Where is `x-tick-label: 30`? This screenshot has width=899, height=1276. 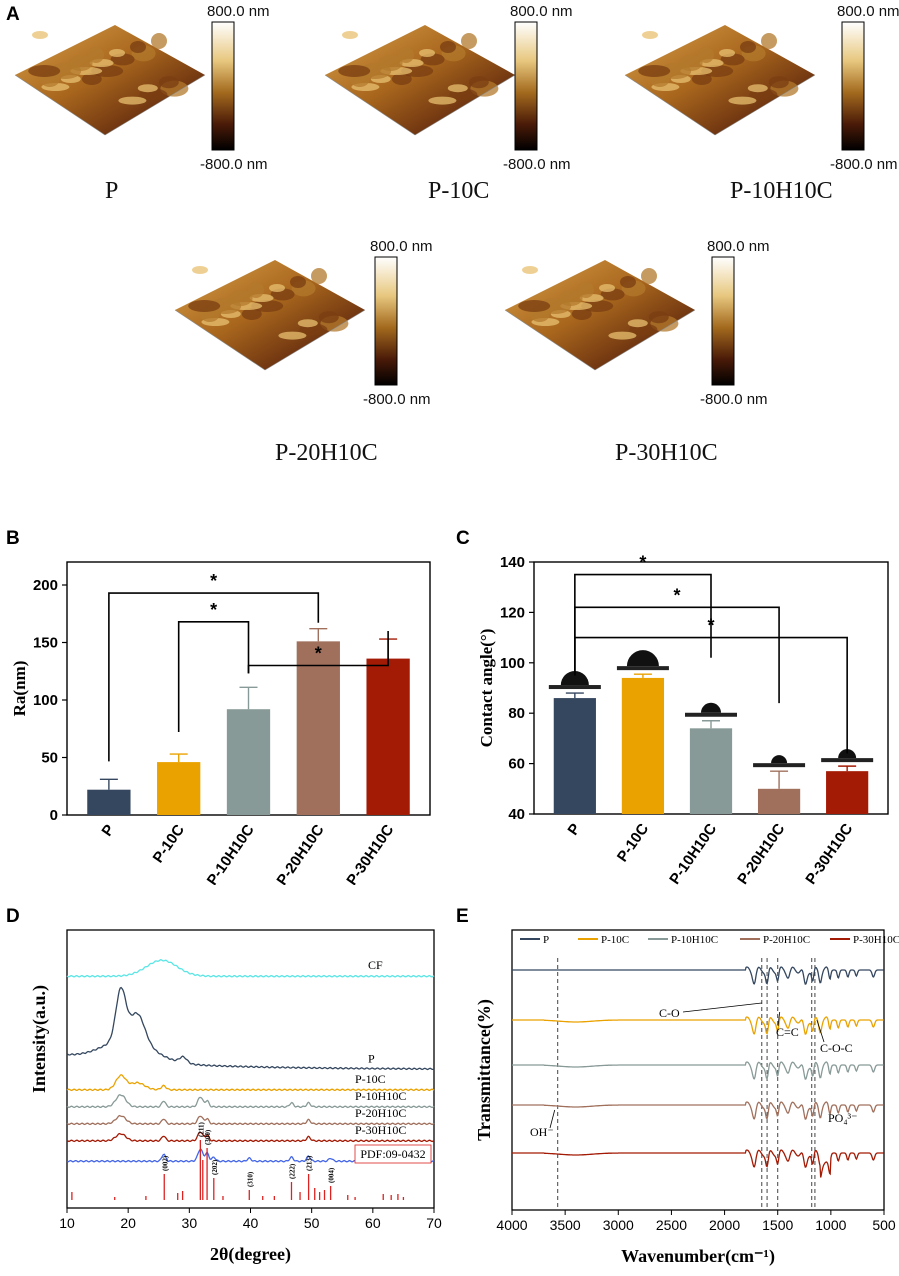
x-tick-label: 30 is located at coordinates (190, 1223).